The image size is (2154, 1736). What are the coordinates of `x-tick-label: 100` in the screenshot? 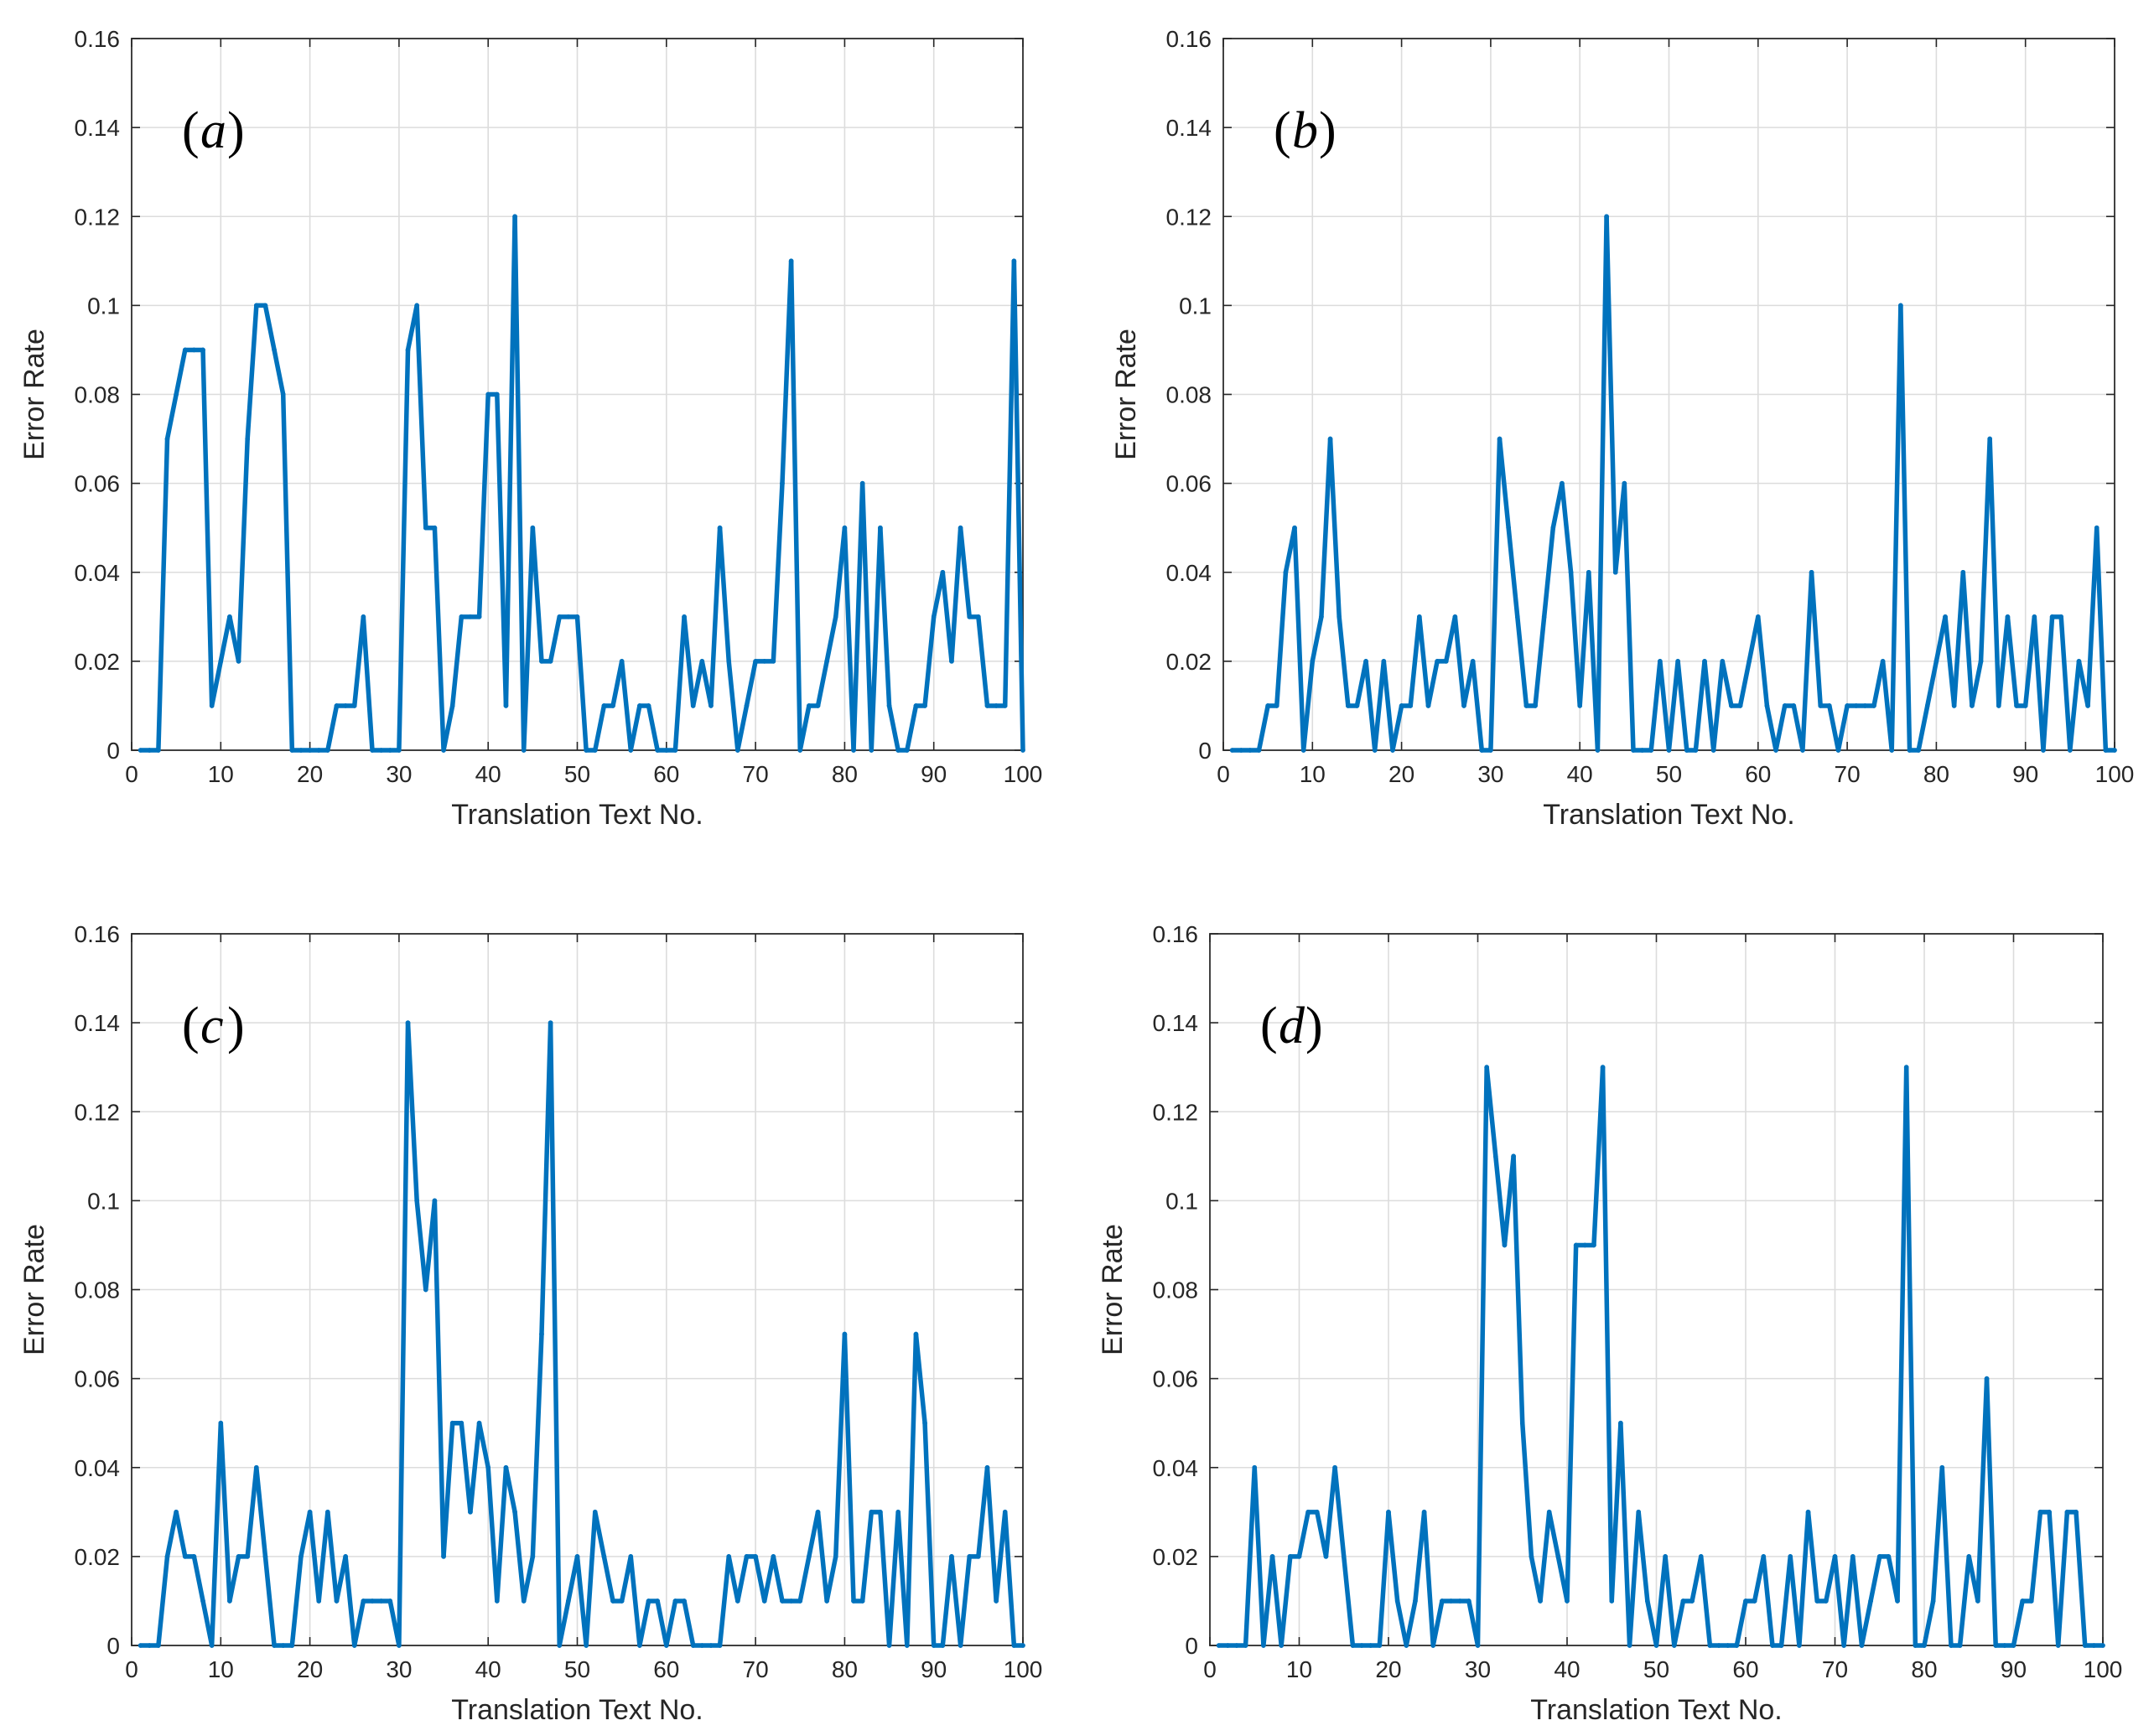 It's located at (1024, 1669).